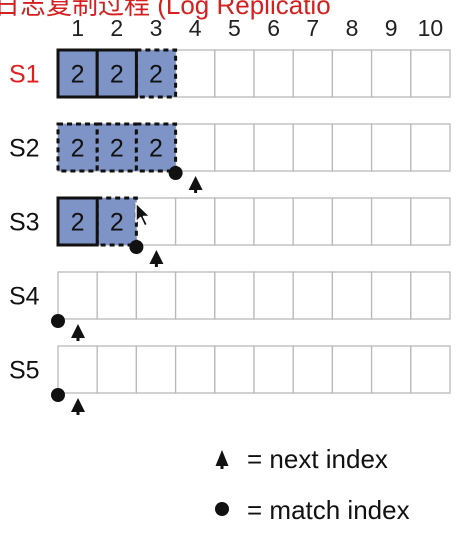 The height and width of the screenshot is (540, 464). I want to click on server-row-s2: S2 2 2 2, so click(230, 157).